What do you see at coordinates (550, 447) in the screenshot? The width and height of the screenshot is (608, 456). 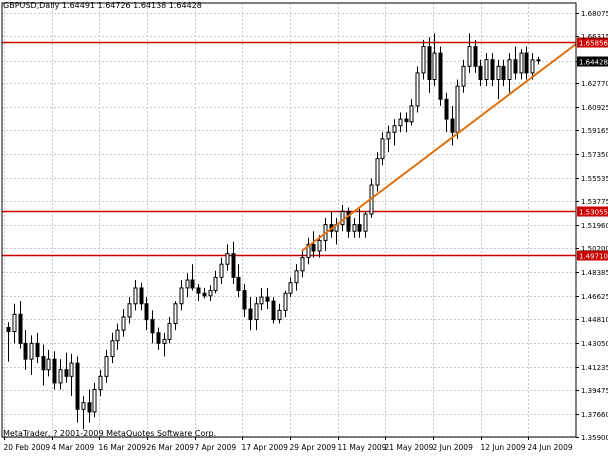 I see `x-tick-label: 24 Jun 2009` at bounding box center [550, 447].